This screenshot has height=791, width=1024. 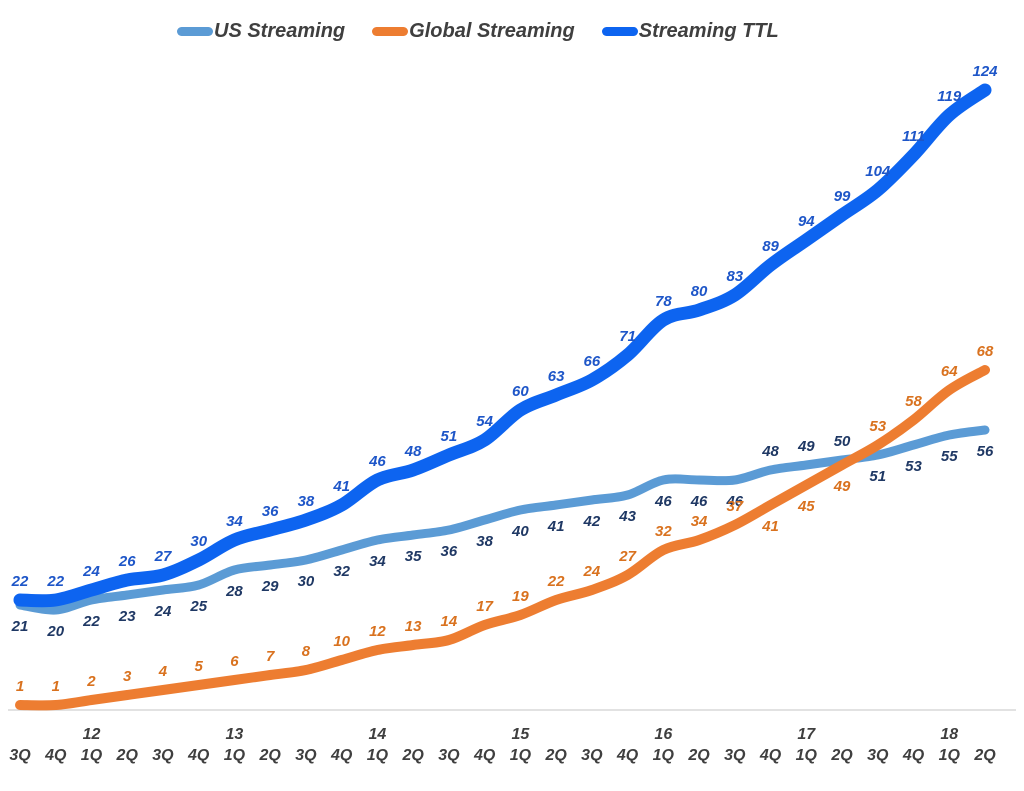 I want to click on data-label-us-streaming: 50, so click(x=842, y=441).